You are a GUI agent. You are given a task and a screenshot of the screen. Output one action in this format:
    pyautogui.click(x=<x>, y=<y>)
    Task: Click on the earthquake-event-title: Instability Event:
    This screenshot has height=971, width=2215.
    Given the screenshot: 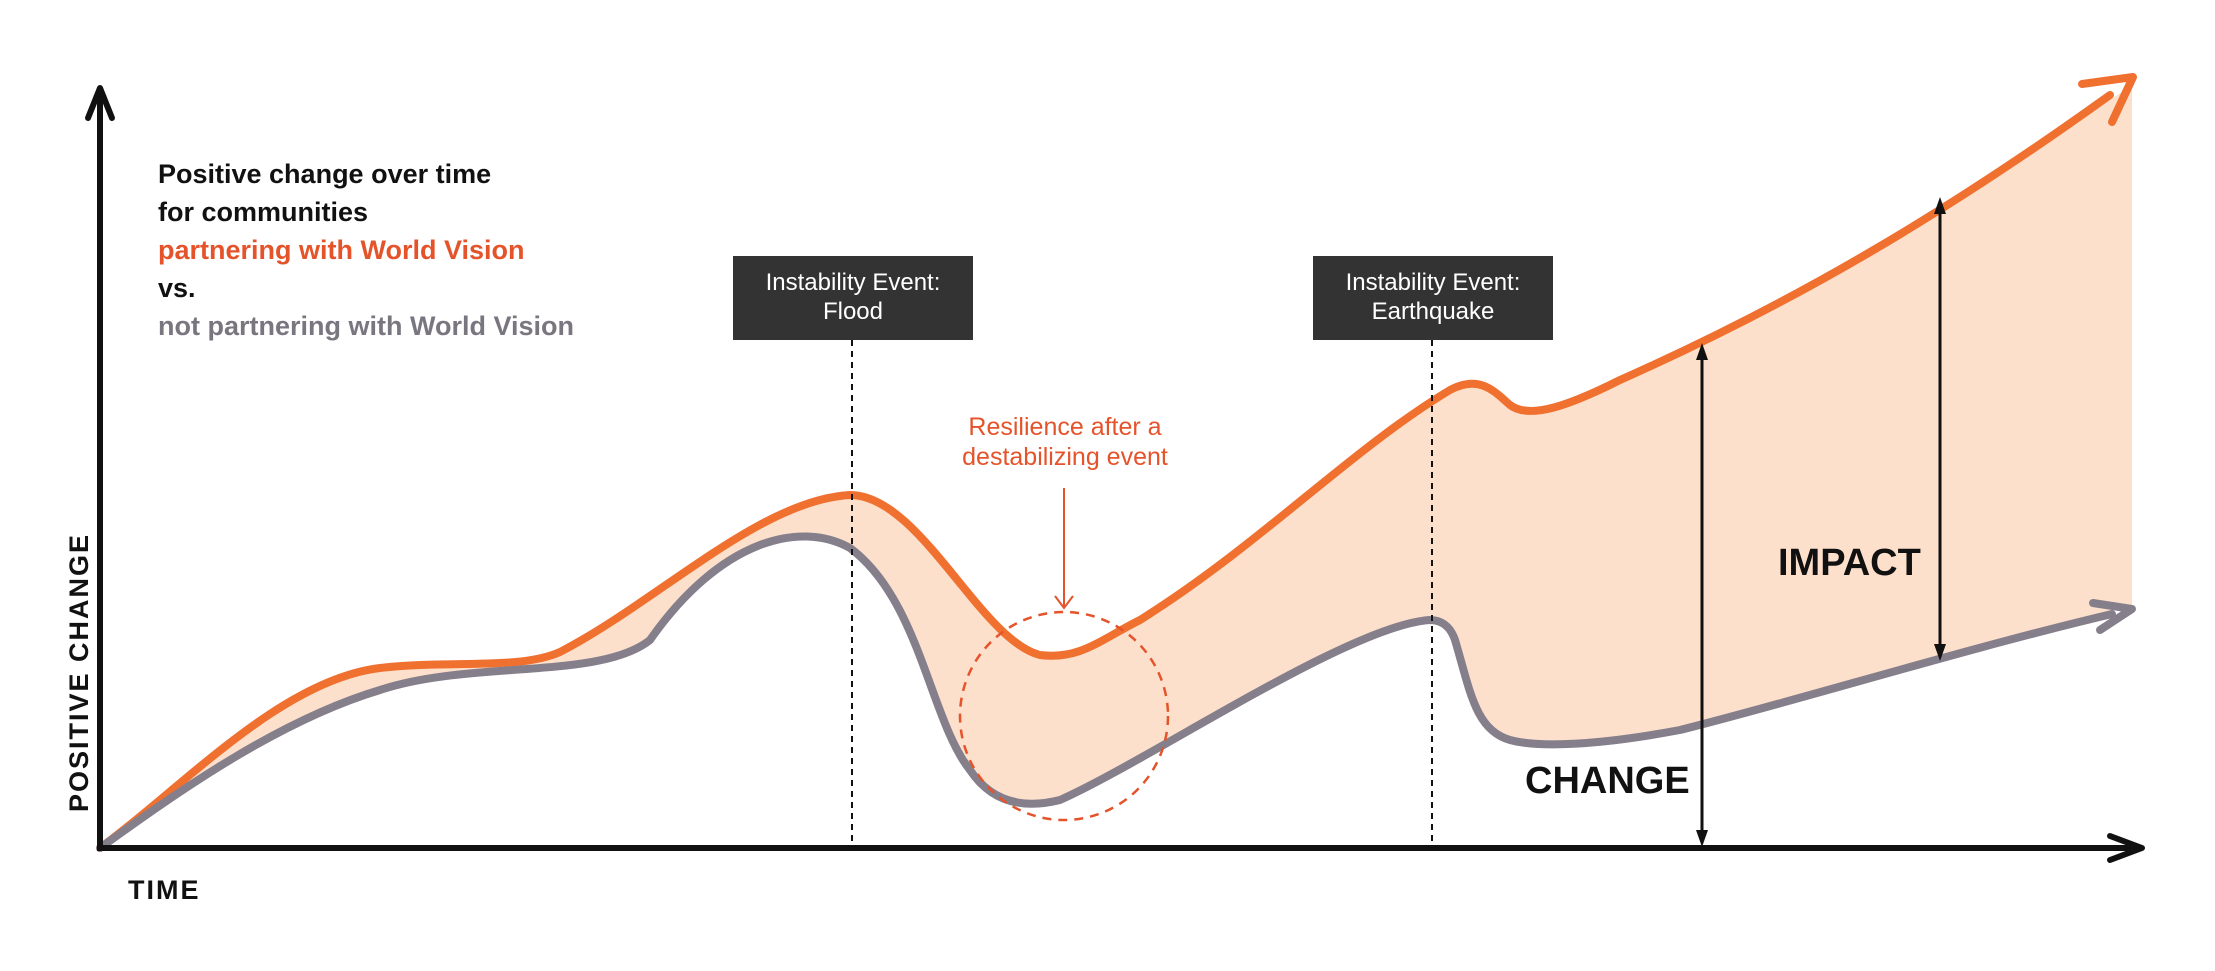 What is the action you would take?
    pyautogui.click(x=1433, y=282)
    